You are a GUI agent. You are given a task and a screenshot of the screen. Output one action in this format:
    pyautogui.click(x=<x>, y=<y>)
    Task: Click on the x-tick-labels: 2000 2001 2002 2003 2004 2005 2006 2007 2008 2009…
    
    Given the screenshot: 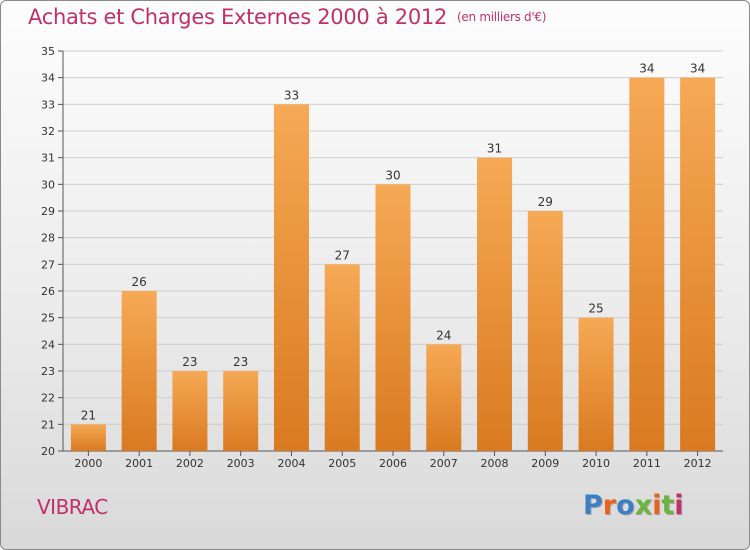 What is the action you would take?
    pyautogui.click(x=392, y=463)
    